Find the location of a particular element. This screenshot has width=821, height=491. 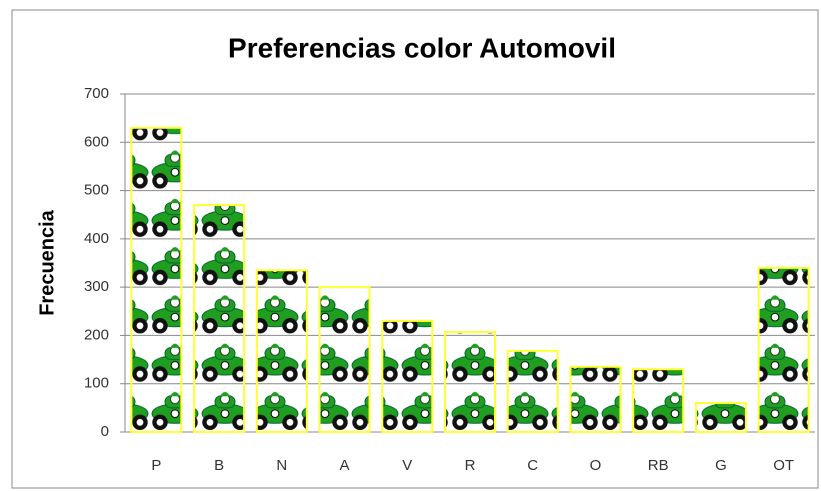

y-tick-label: 300 is located at coordinates (96, 286).